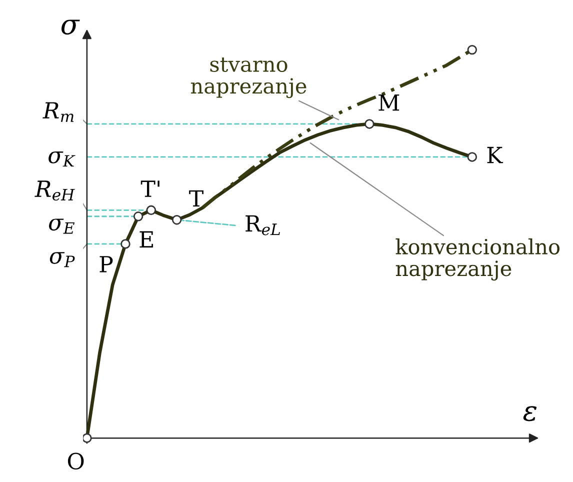 The image size is (573, 482). Describe the element at coordinates (62, 260) in the screenshot. I see `ref-line-label: σ$_{P}$` at that location.